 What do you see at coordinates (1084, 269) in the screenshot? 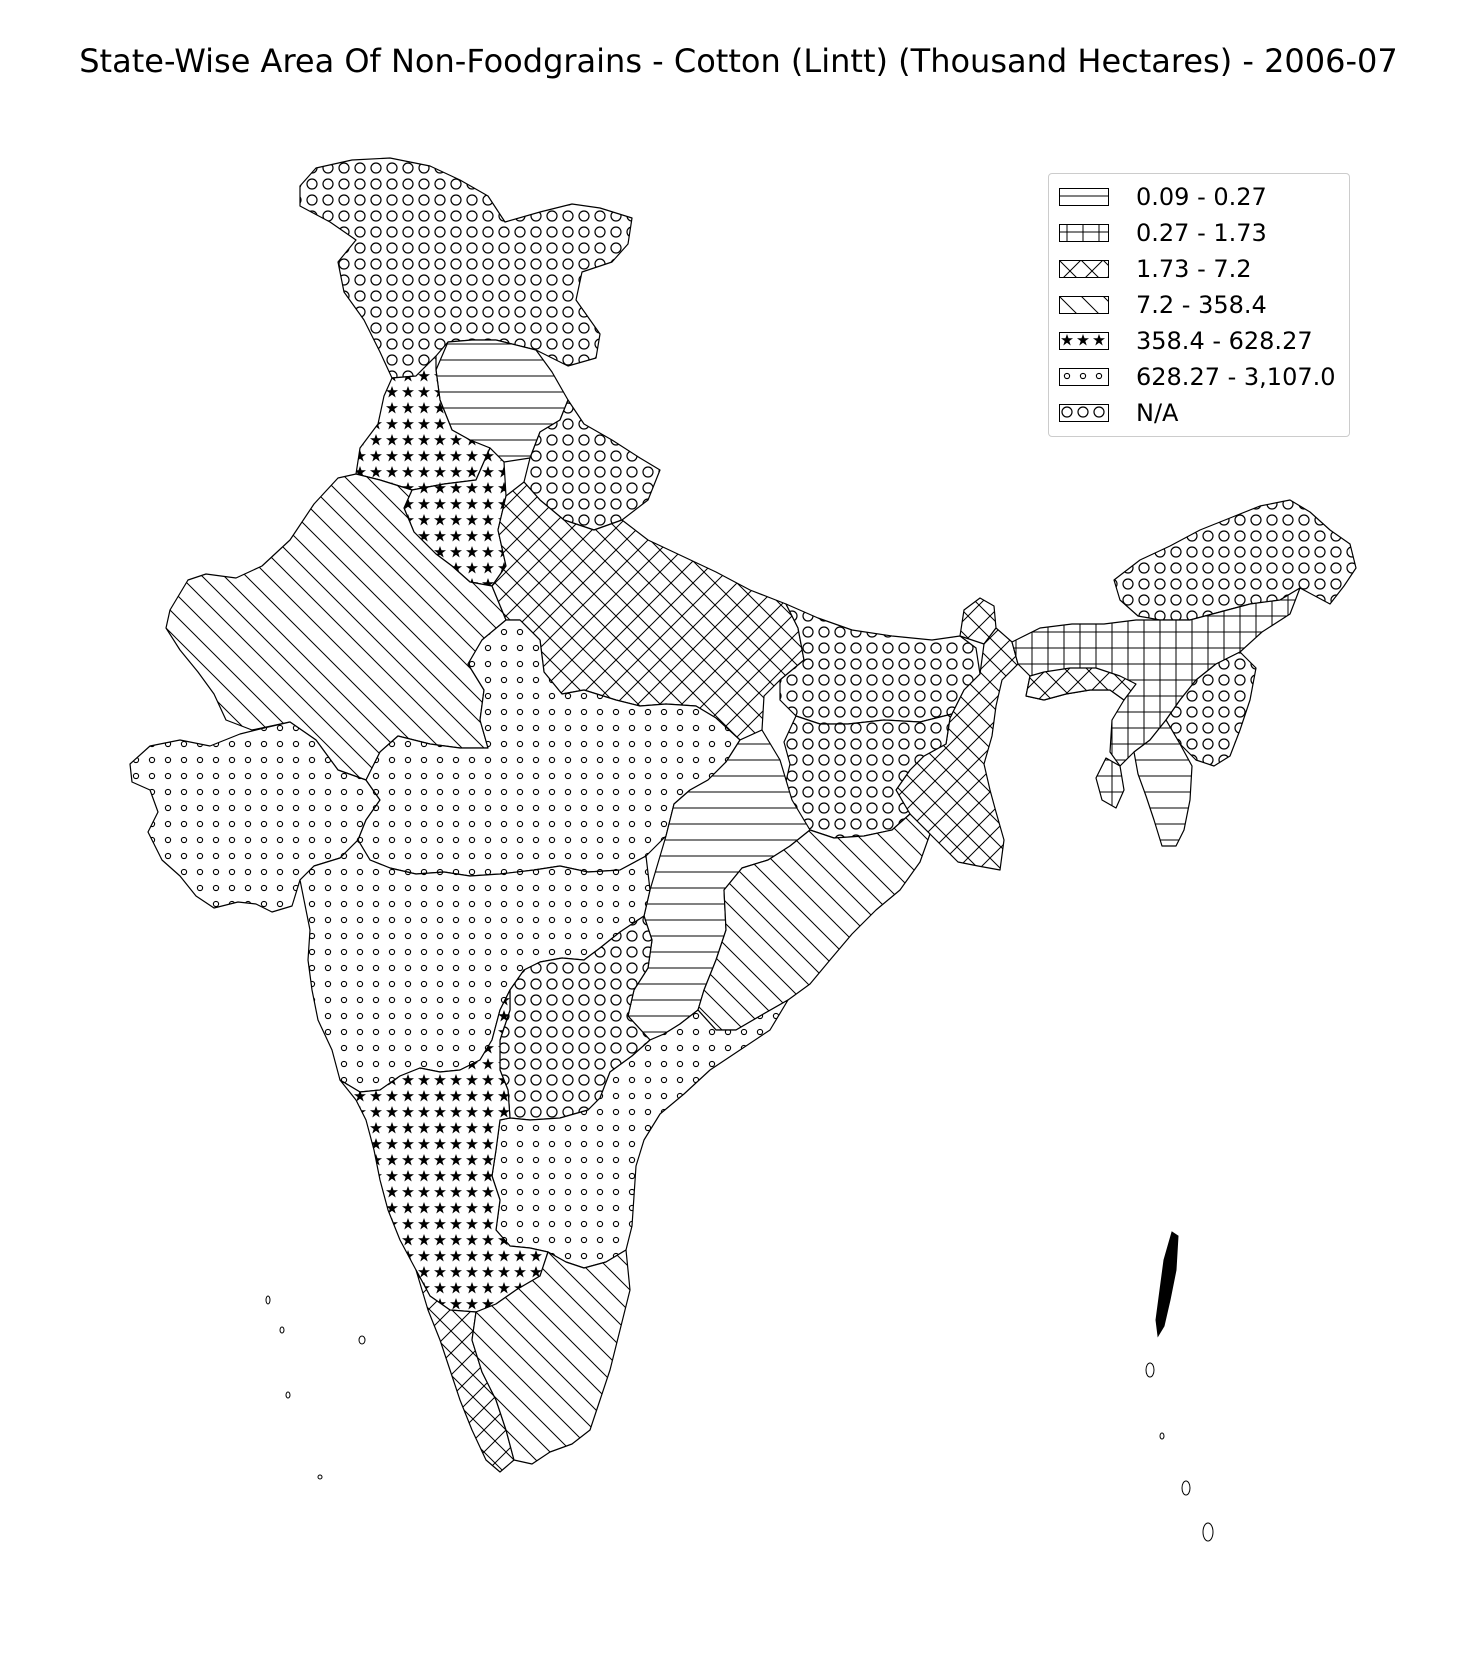
I see `legend-swatch-cross-hatch-icon` at bounding box center [1084, 269].